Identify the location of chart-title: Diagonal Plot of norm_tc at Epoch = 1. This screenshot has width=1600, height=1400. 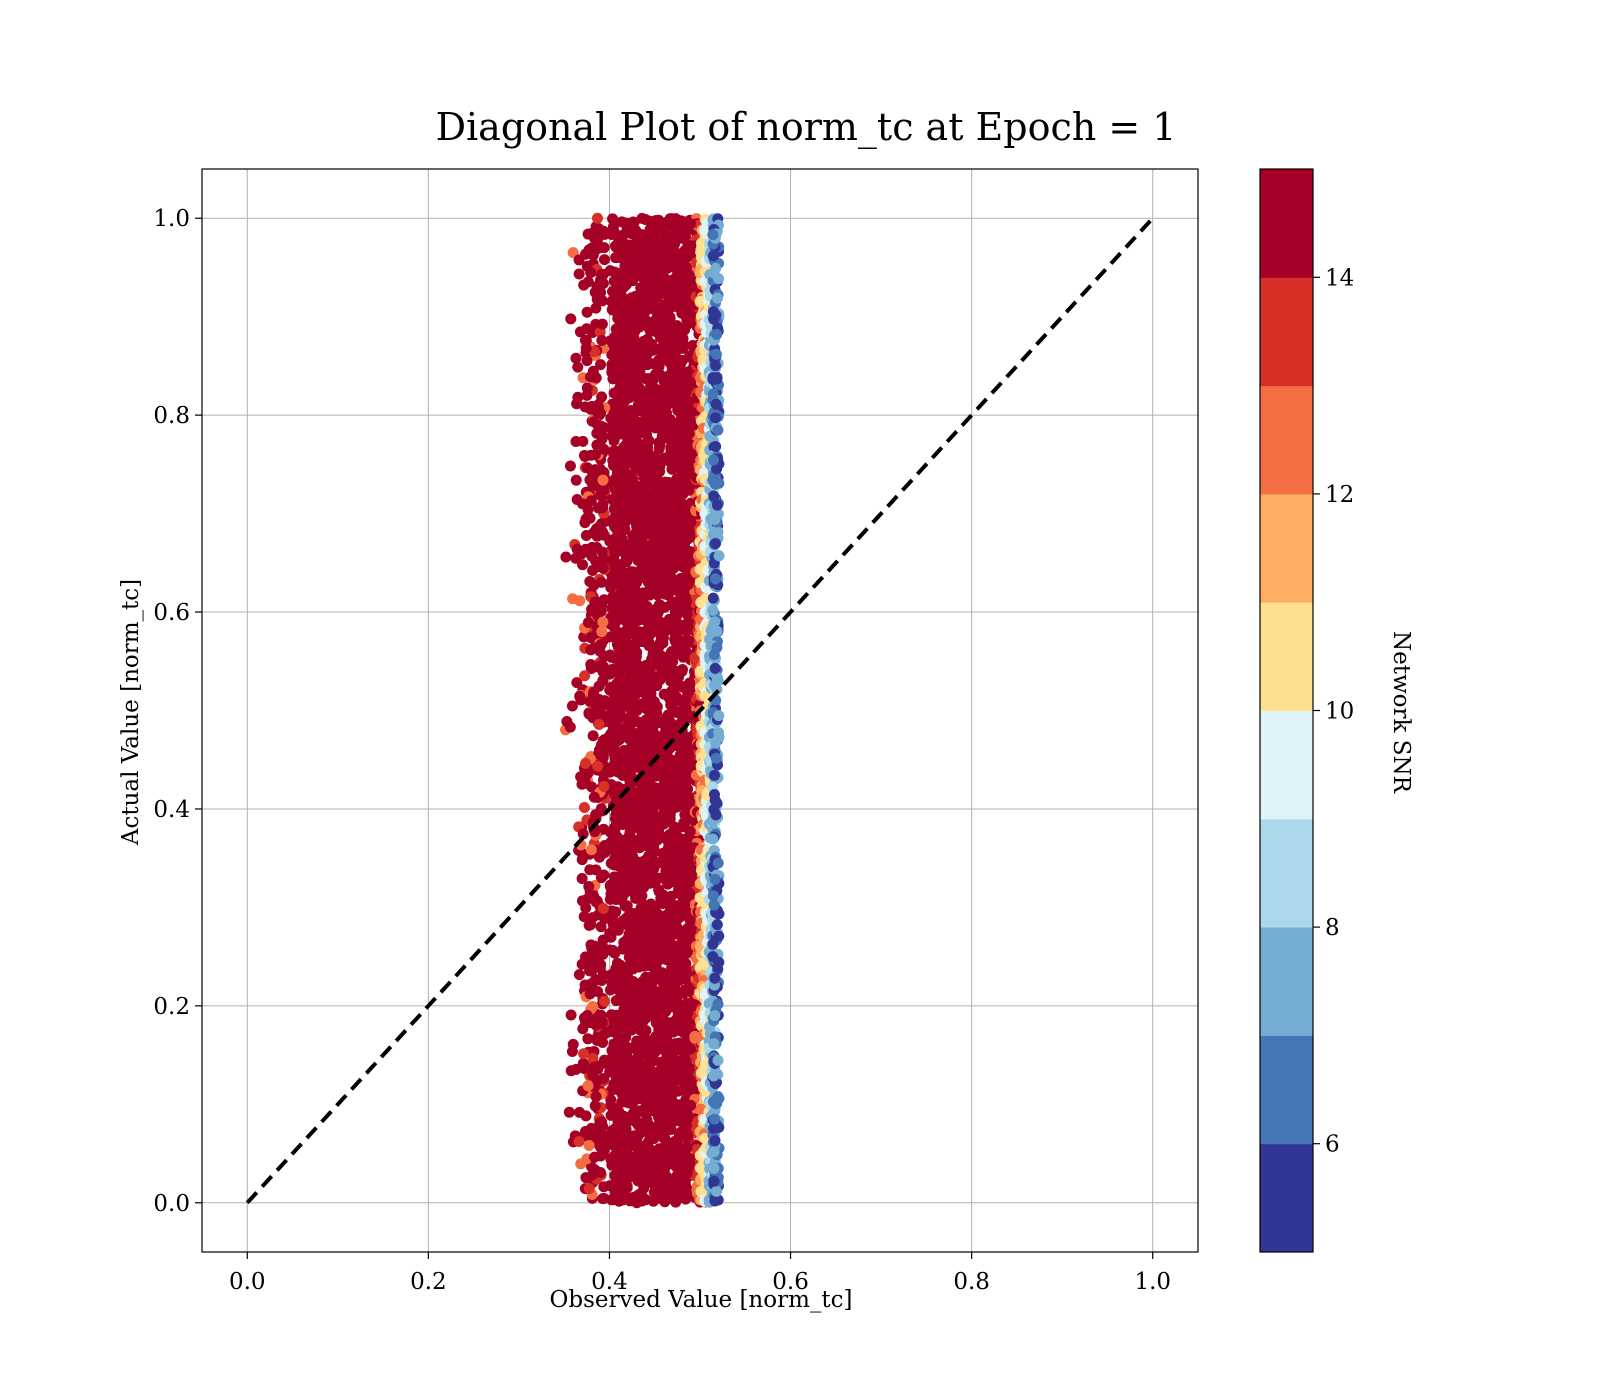
(806, 127).